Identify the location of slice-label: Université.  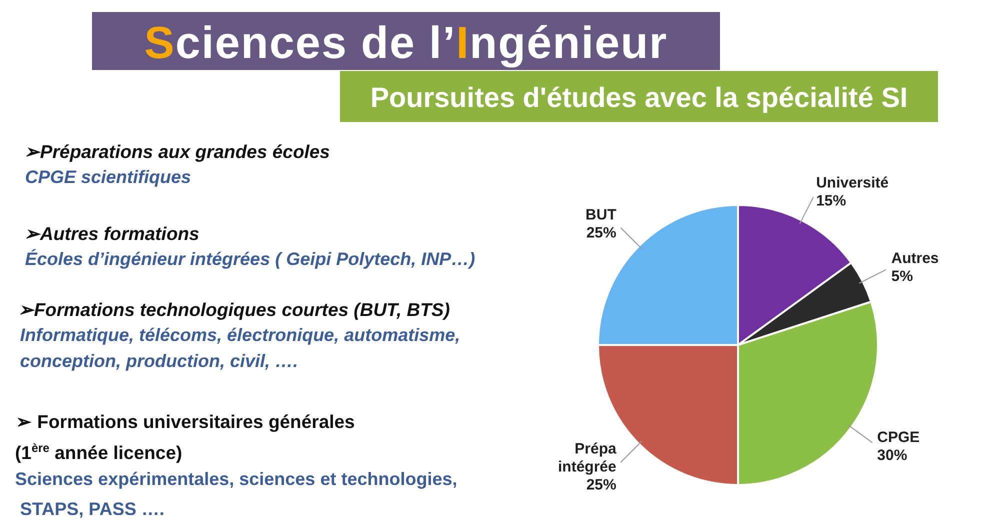
(852, 183).